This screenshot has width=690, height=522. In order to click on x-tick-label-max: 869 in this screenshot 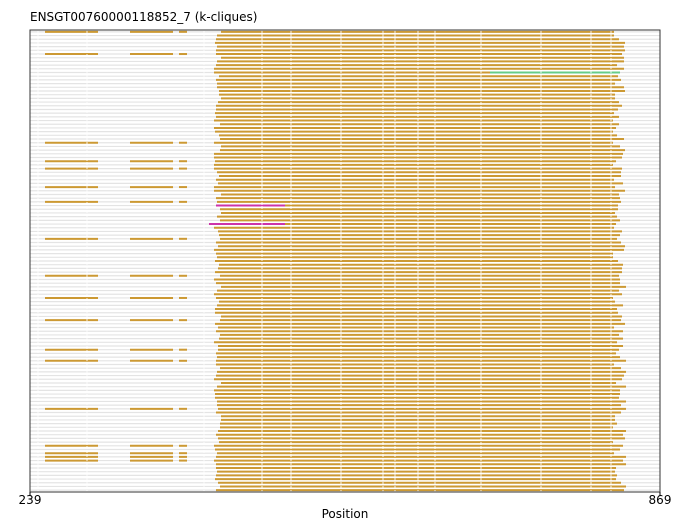, I will do `click(660, 500)`.